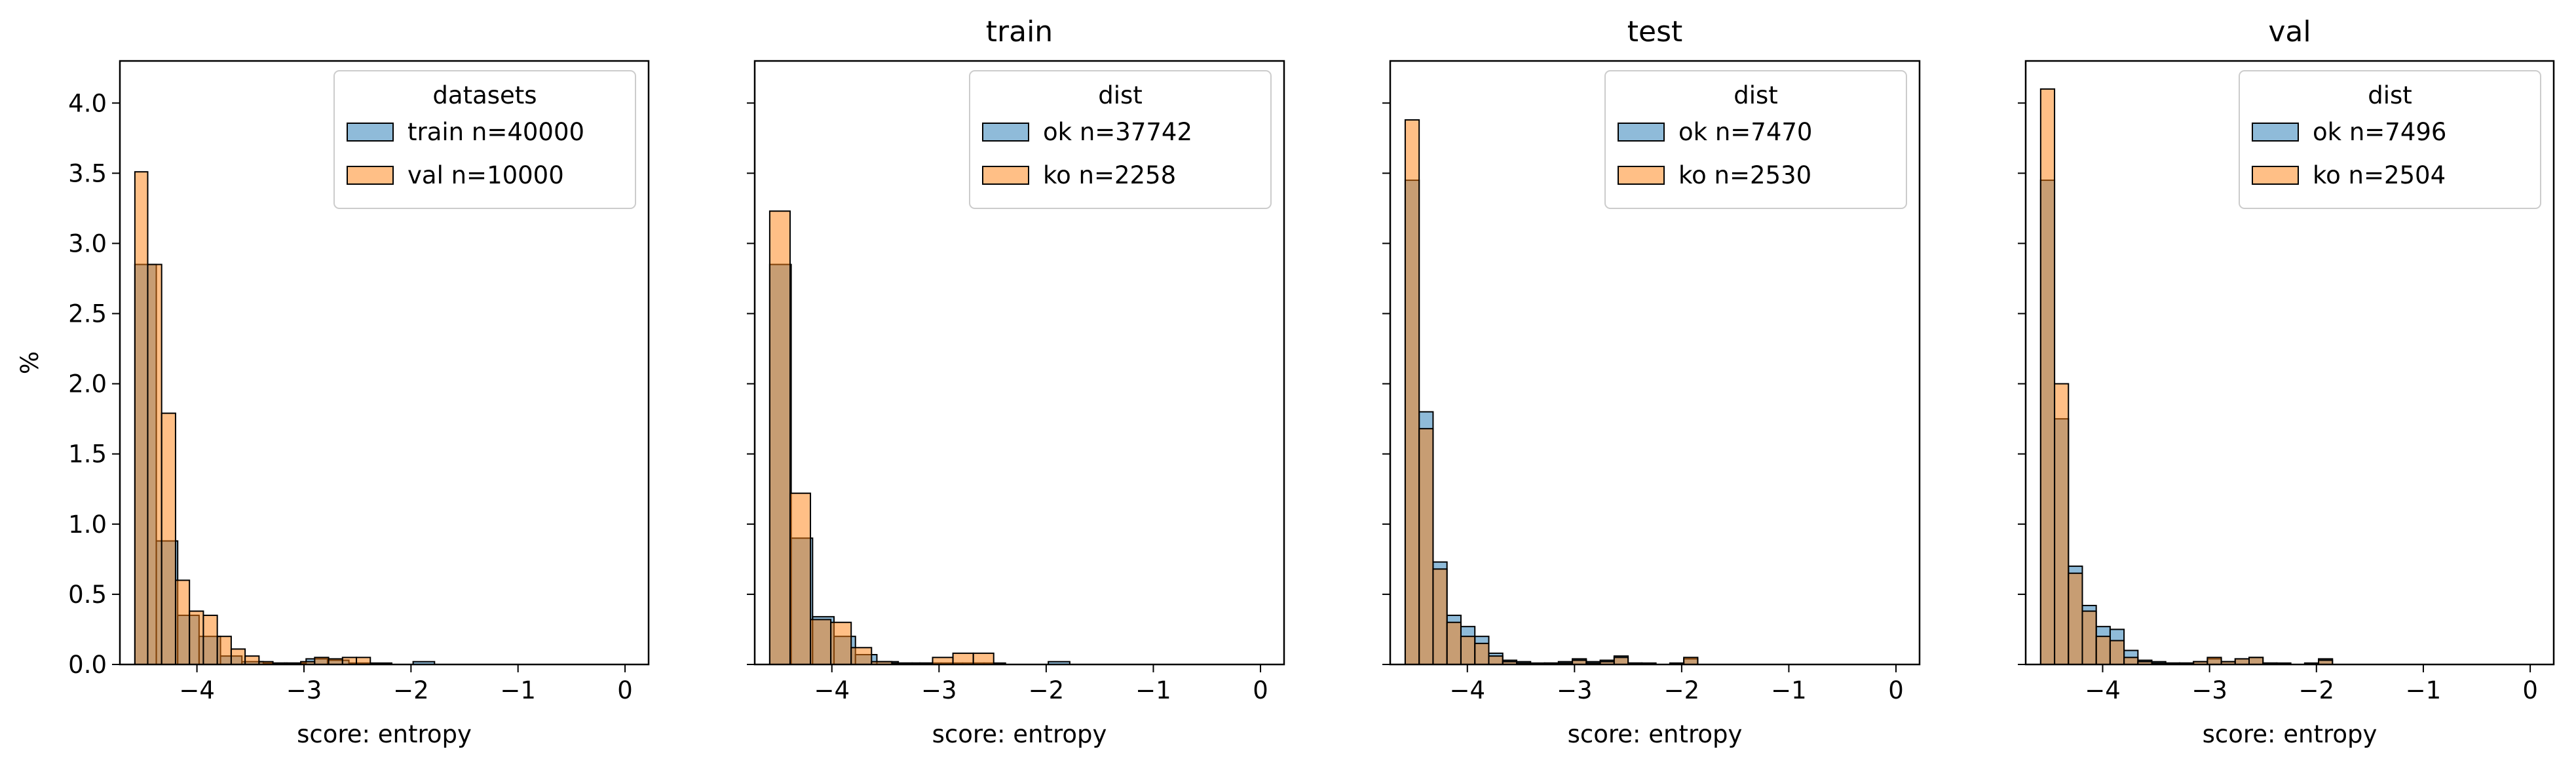 This screenshot has height=768, width=2576. I want to click on legend-title: datasets, so click(485, 95).